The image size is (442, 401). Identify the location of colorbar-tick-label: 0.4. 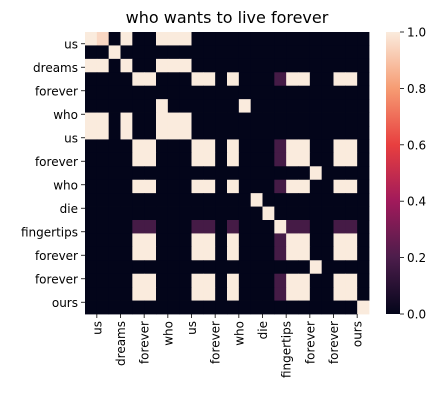
(416, 202).